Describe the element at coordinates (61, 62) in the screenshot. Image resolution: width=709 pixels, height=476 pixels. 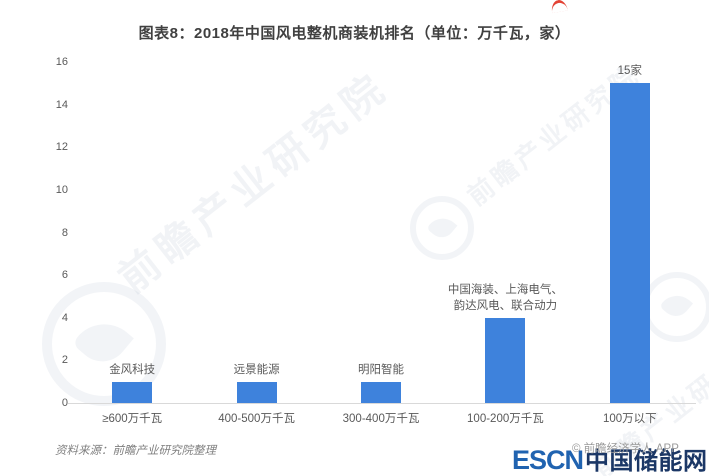
I see `y-axis-tick: 16` at that location.